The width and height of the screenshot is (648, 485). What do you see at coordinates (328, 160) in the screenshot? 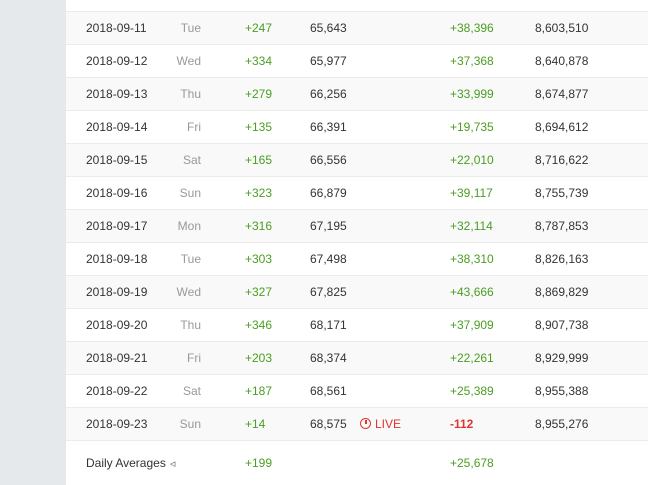
I see `total: 66,556` at bounding box center [328, 160].